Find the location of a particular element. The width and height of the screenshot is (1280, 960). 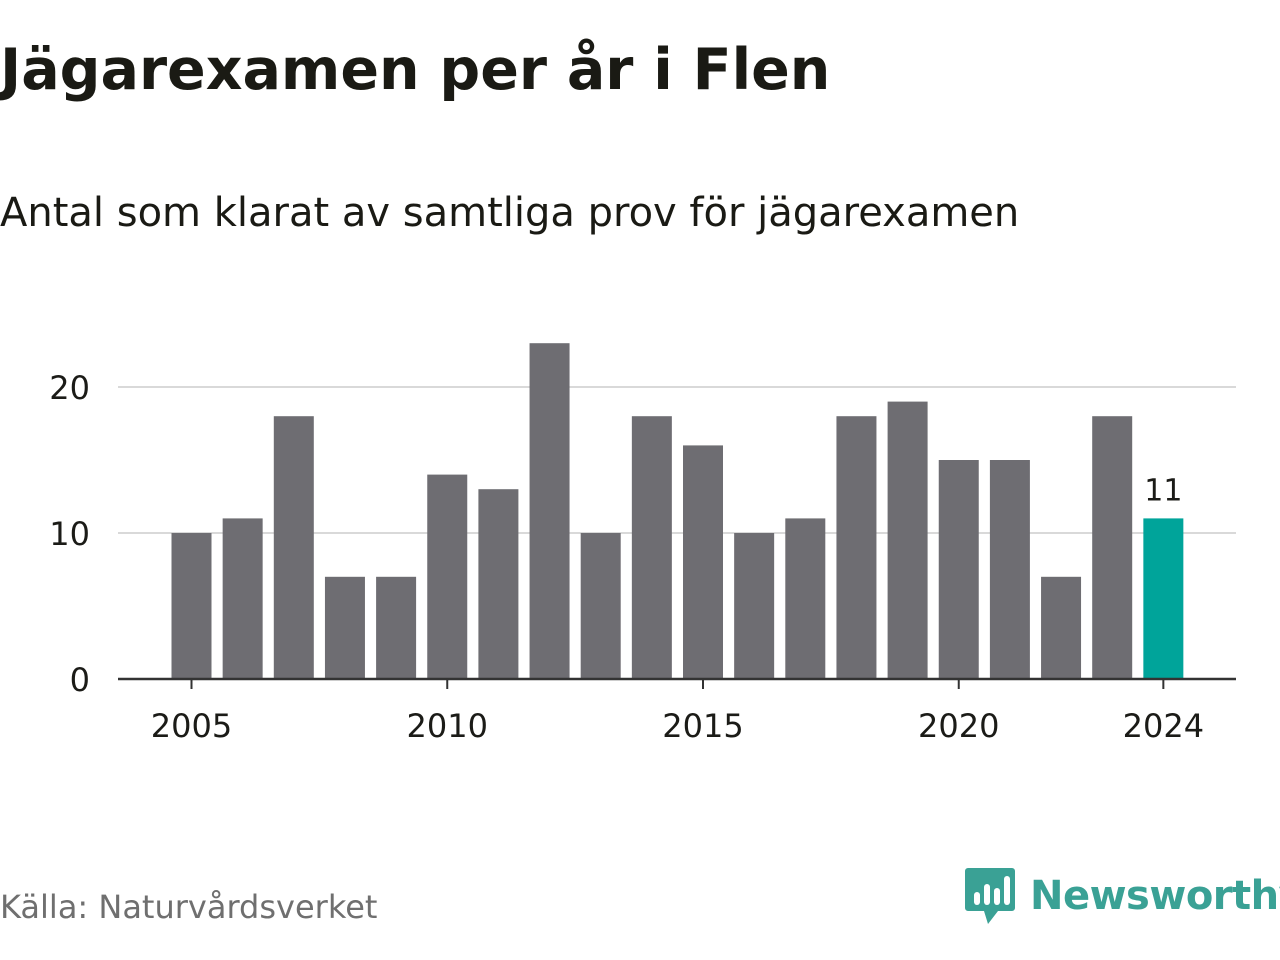

brand-logo: Newsworthy is located at coordinates (1122, 896).